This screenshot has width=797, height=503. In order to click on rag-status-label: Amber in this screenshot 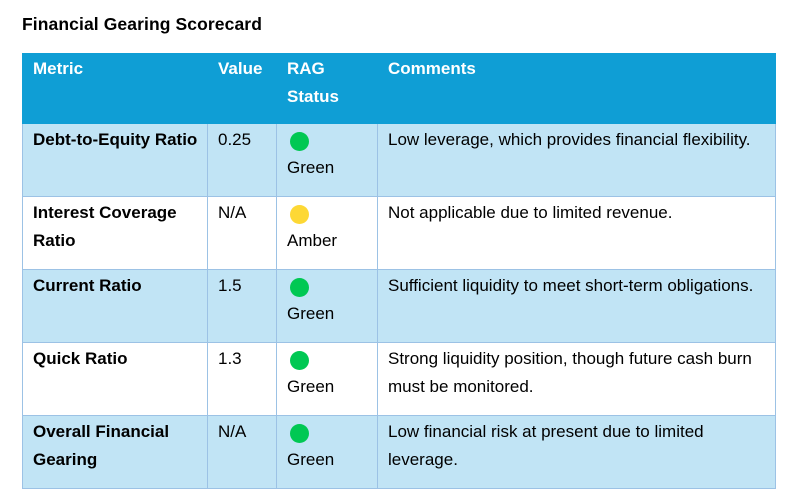, I will do `click(312, 240)`.